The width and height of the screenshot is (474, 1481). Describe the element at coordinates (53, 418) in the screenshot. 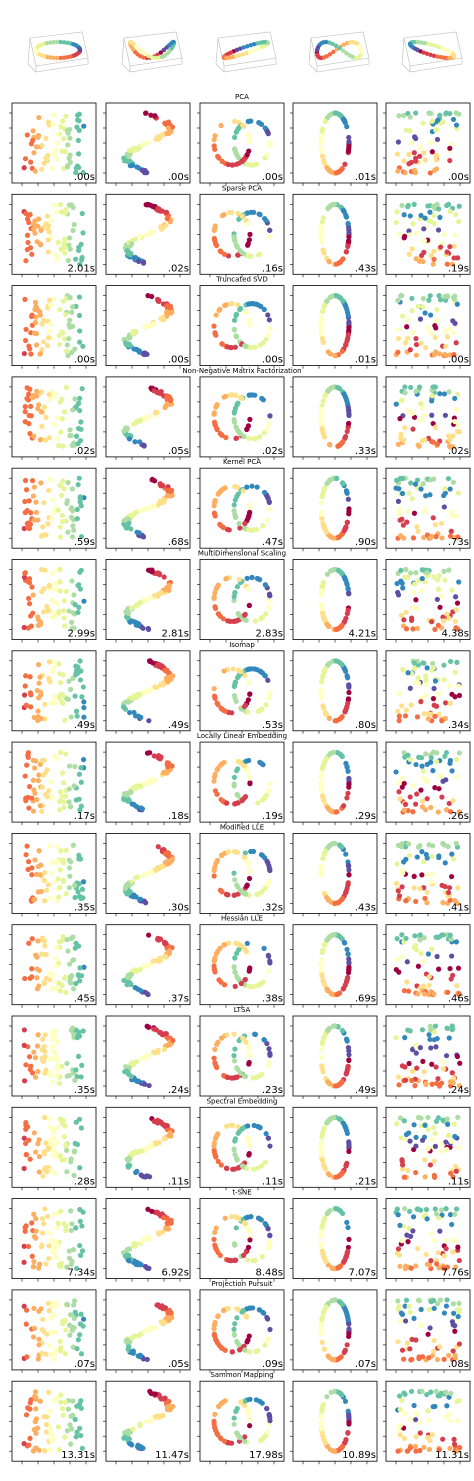

I see `panel: .02s` at that location.